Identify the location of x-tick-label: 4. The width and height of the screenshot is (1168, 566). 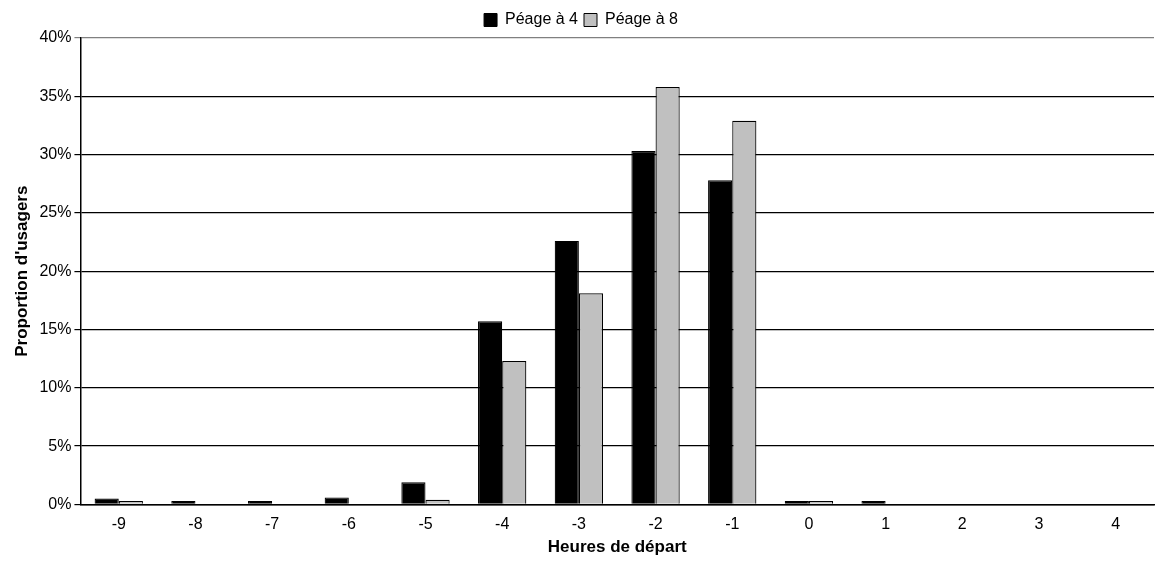
(1116, 524).